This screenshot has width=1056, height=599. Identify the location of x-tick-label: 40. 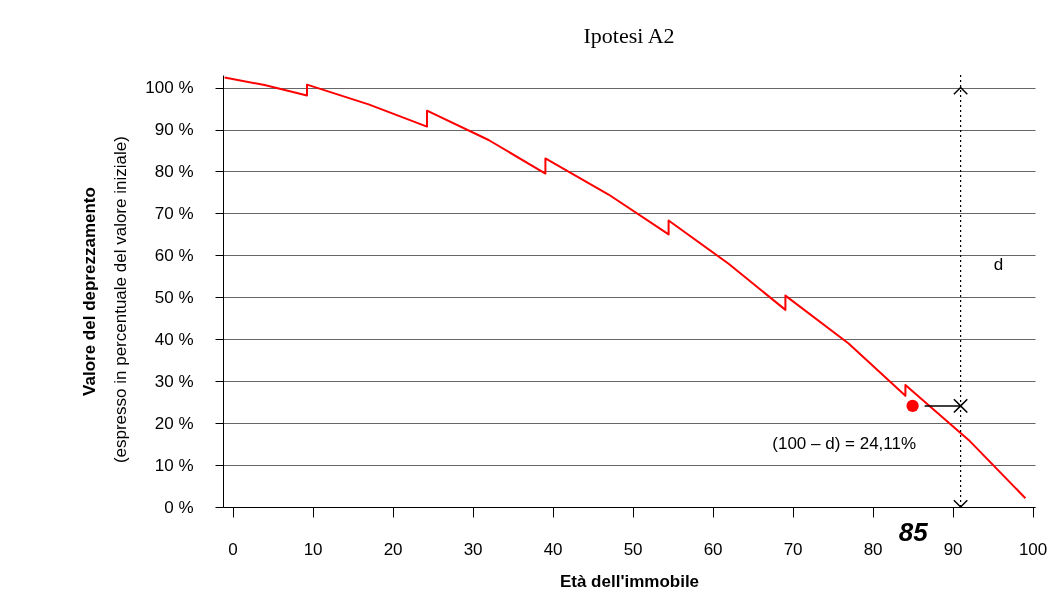
(553, 549).